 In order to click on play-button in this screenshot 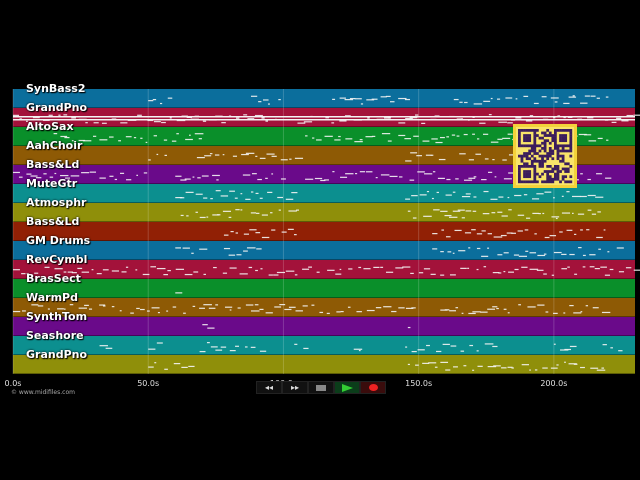, I will do `click(347, 387)`.